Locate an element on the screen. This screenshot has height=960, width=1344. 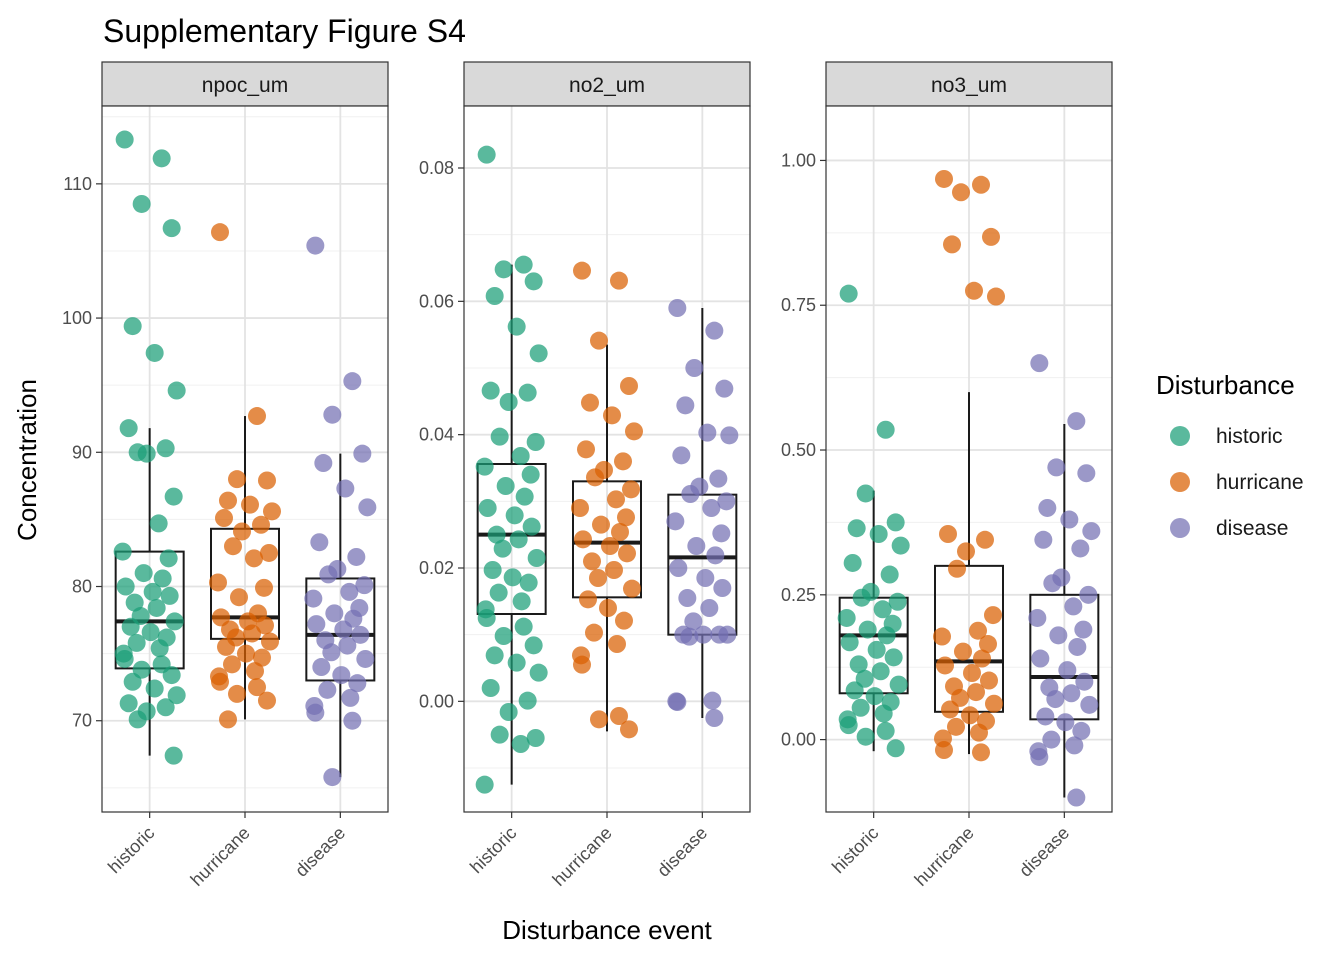
strip-label: no3_um is located at coordinates (969, 85).